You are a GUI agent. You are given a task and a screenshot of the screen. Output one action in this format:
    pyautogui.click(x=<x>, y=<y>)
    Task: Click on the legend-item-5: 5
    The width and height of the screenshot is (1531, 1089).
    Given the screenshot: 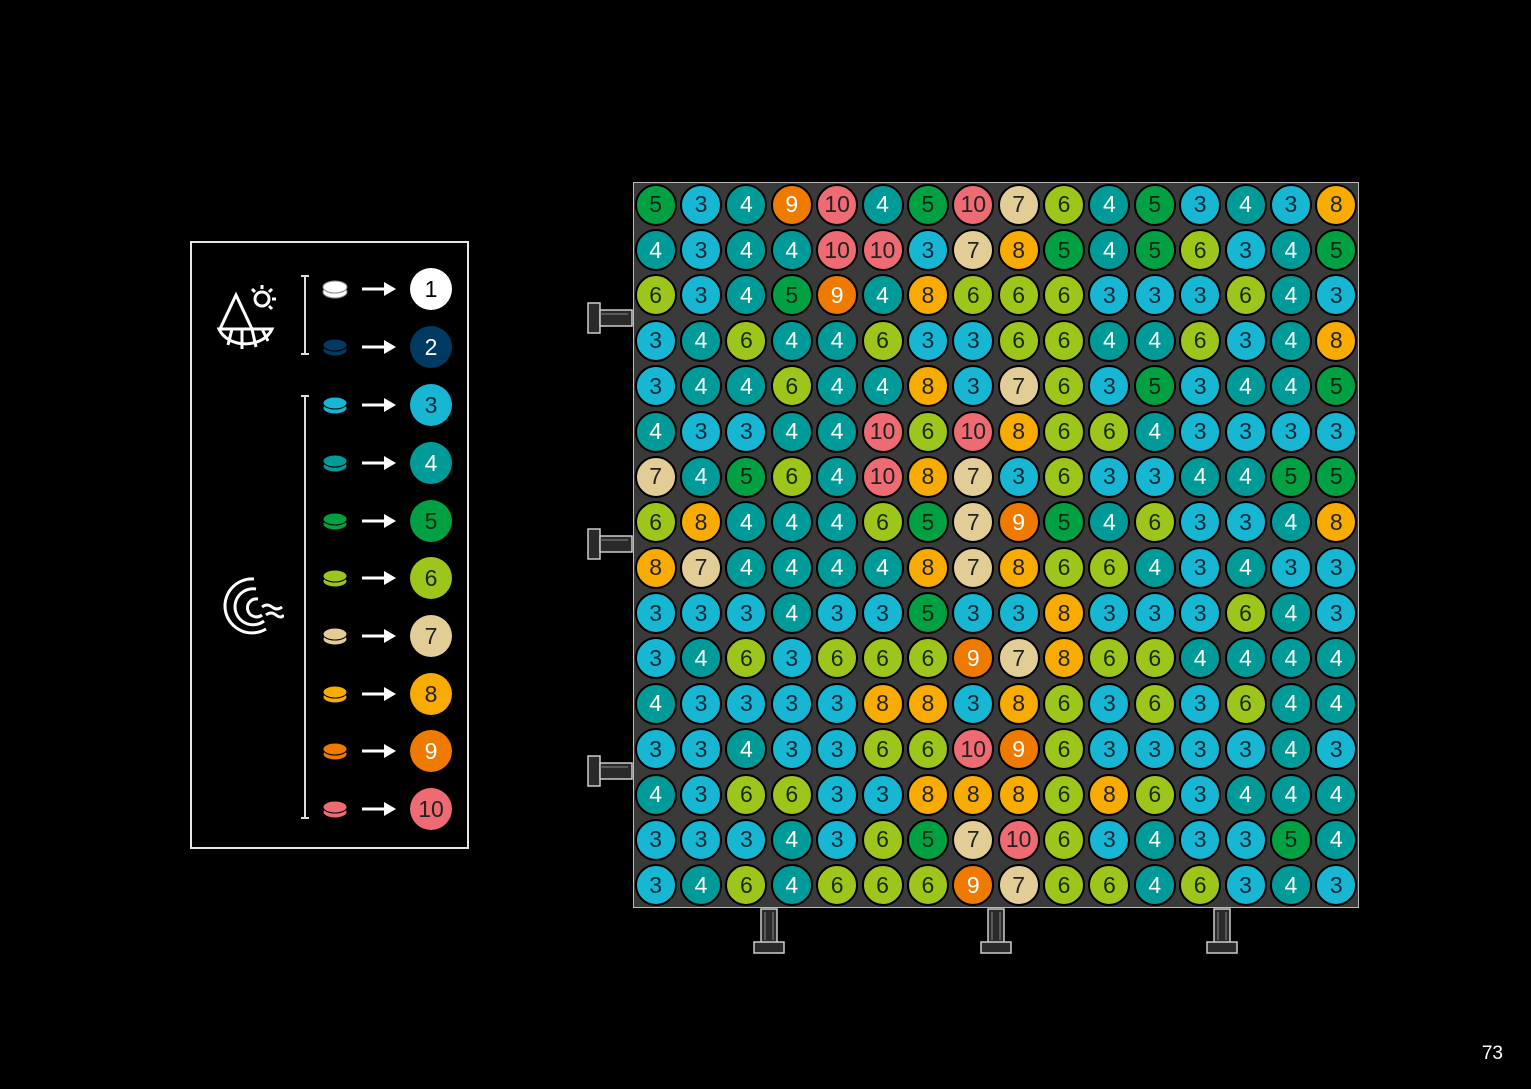 What is the action you would take?
    pyautogui.click(x=329, y=521)
    